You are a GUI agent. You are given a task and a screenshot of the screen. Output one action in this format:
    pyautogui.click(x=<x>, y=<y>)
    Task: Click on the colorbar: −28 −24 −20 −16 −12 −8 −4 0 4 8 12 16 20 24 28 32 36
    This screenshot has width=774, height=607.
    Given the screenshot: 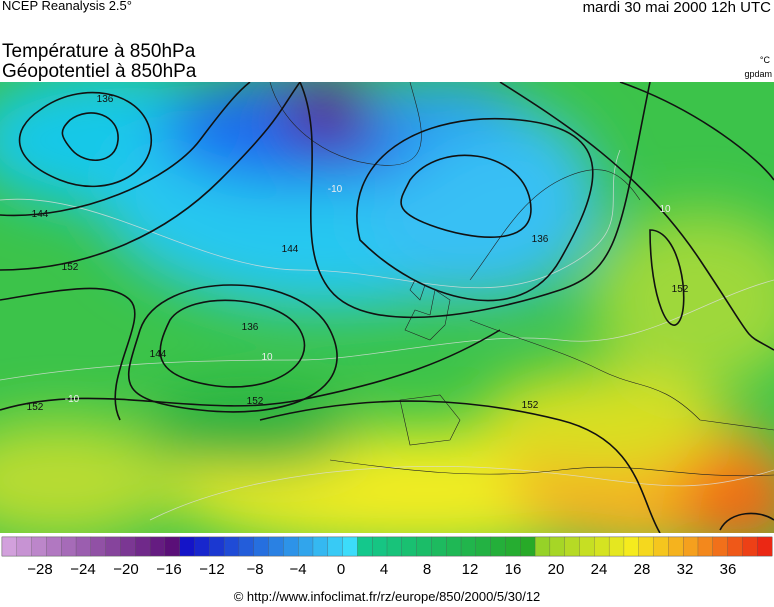 What is the action you would take?
    pyautogui.click(x=387, y=557)
    